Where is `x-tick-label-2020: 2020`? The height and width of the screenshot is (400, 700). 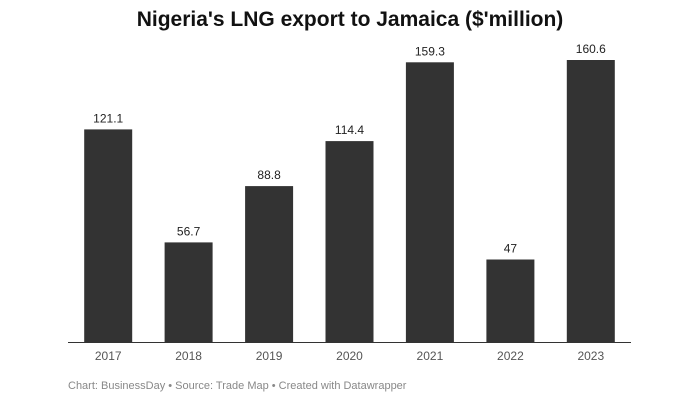 x-tick-label-2020: 2020 is located at coordinates (349, 356).